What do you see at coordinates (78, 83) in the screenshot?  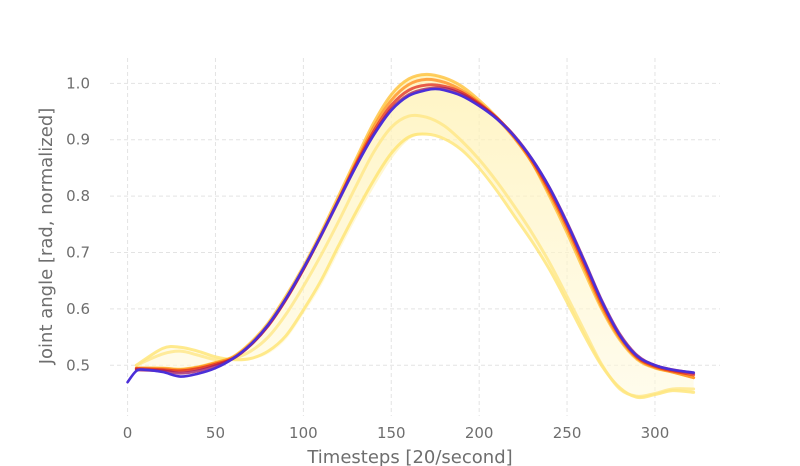 I see `y-tick-label: 1.0` at bounding box center [78, 83].